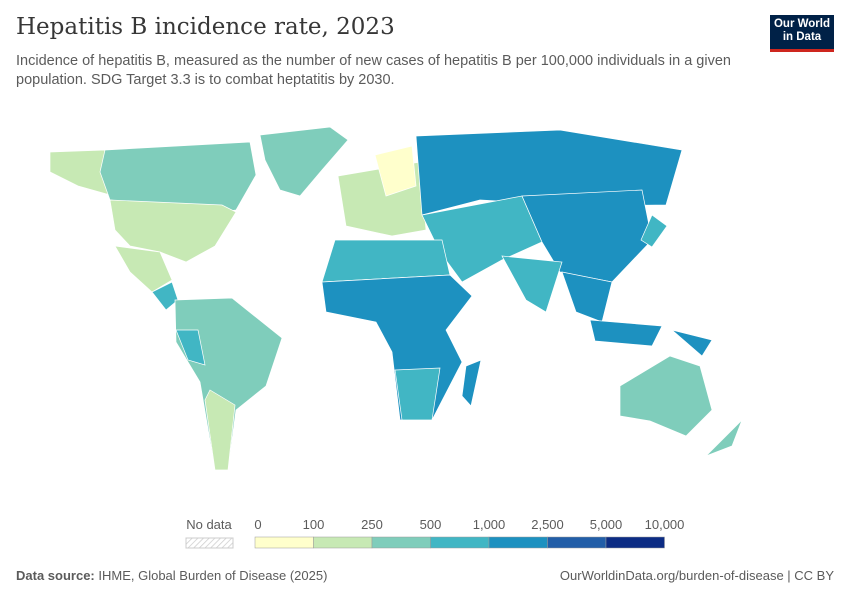 Image resolution: width=850 pixels, height=600 pixels. What do you see at coordinates (547, 524) in the screenshot?
I see `legend-tick-label: 2,500` at bounding box center [547, 524].